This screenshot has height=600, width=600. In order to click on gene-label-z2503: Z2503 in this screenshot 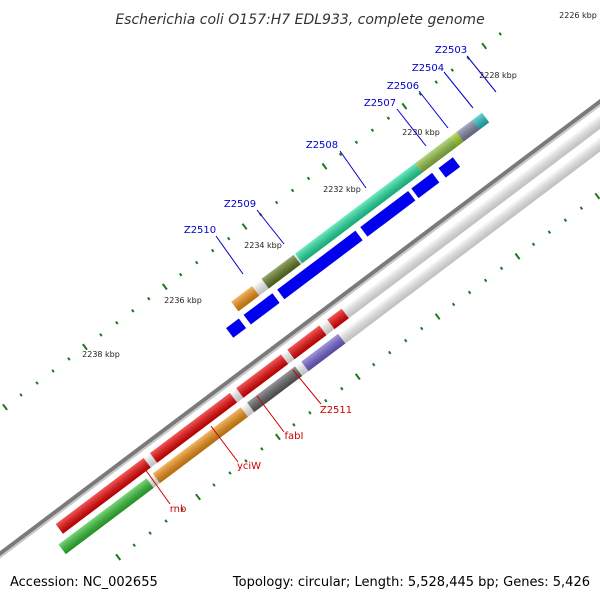, I will do `click(451, 50)`.